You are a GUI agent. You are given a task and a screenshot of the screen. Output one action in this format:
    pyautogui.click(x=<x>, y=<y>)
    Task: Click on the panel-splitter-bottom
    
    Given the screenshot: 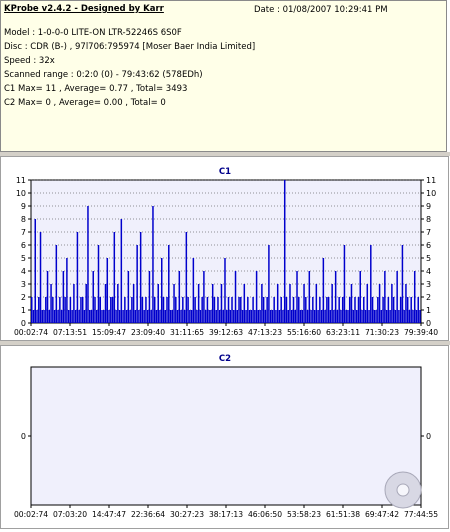 What is the action you would take?
    pyautogui.click(x=225, y=343)
    